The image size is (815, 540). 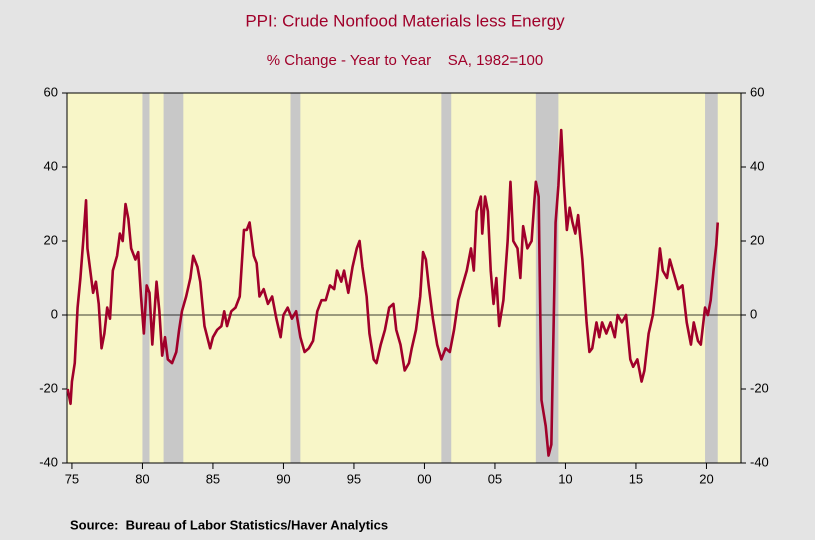 What do you see at coordinates (706, 478) in the screenshot?
I see `x-tick-label: 20` at bounding box center [706, 478].